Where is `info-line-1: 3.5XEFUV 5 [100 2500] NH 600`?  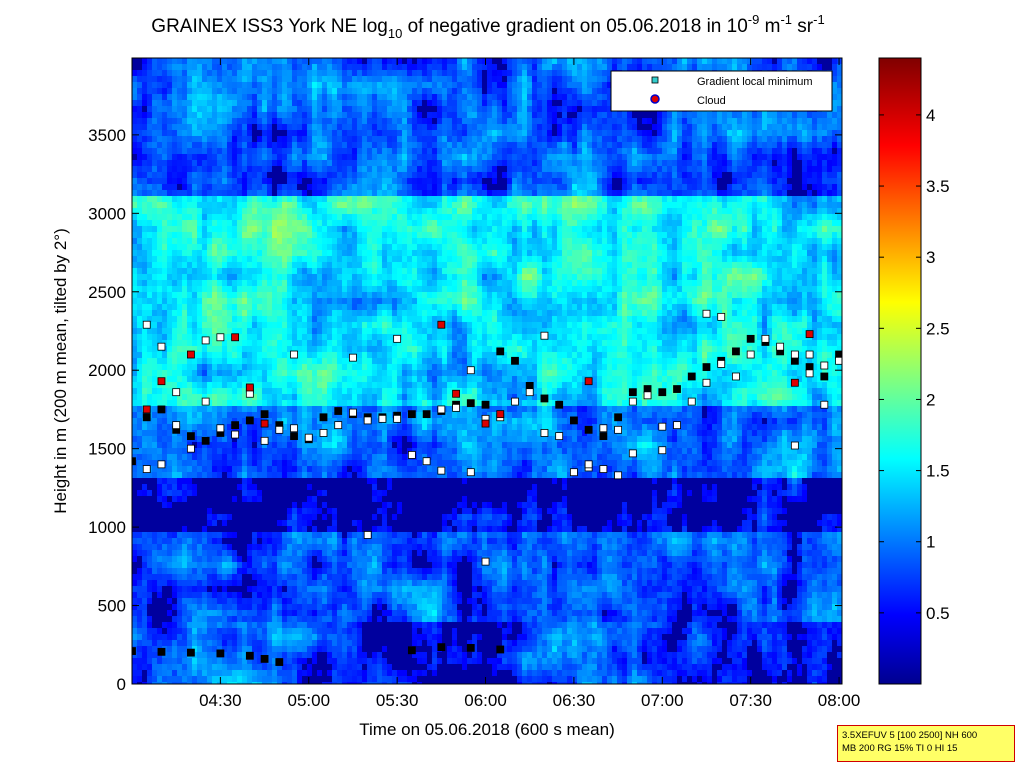 info-line-1: 3.5XEFUV 5 [100 2500] NH 600 is located at coordinates (928, 735).